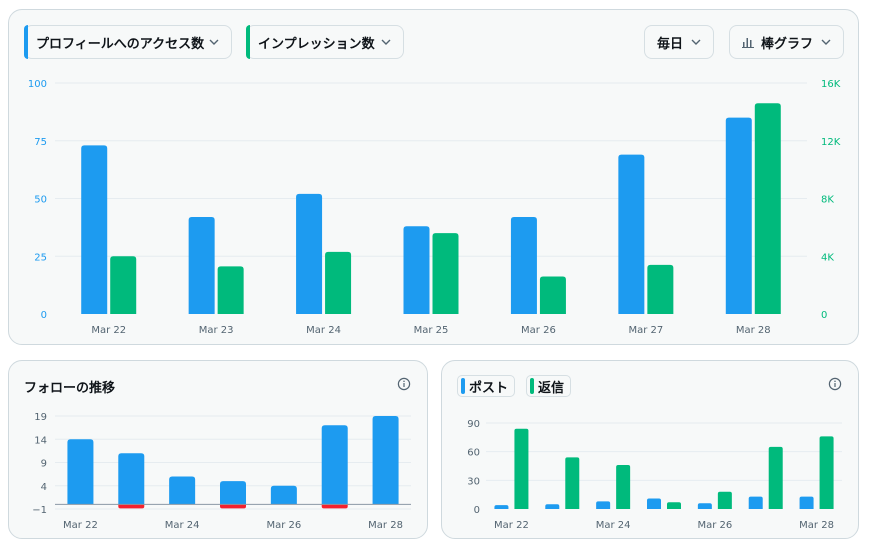 The height and width of the screenshot is (545, 871). I want to click on posts-bar-chart: 0 30 60 90 Mar 22 Mar 24 Mar 26 Mar 28, so click(654, 475).